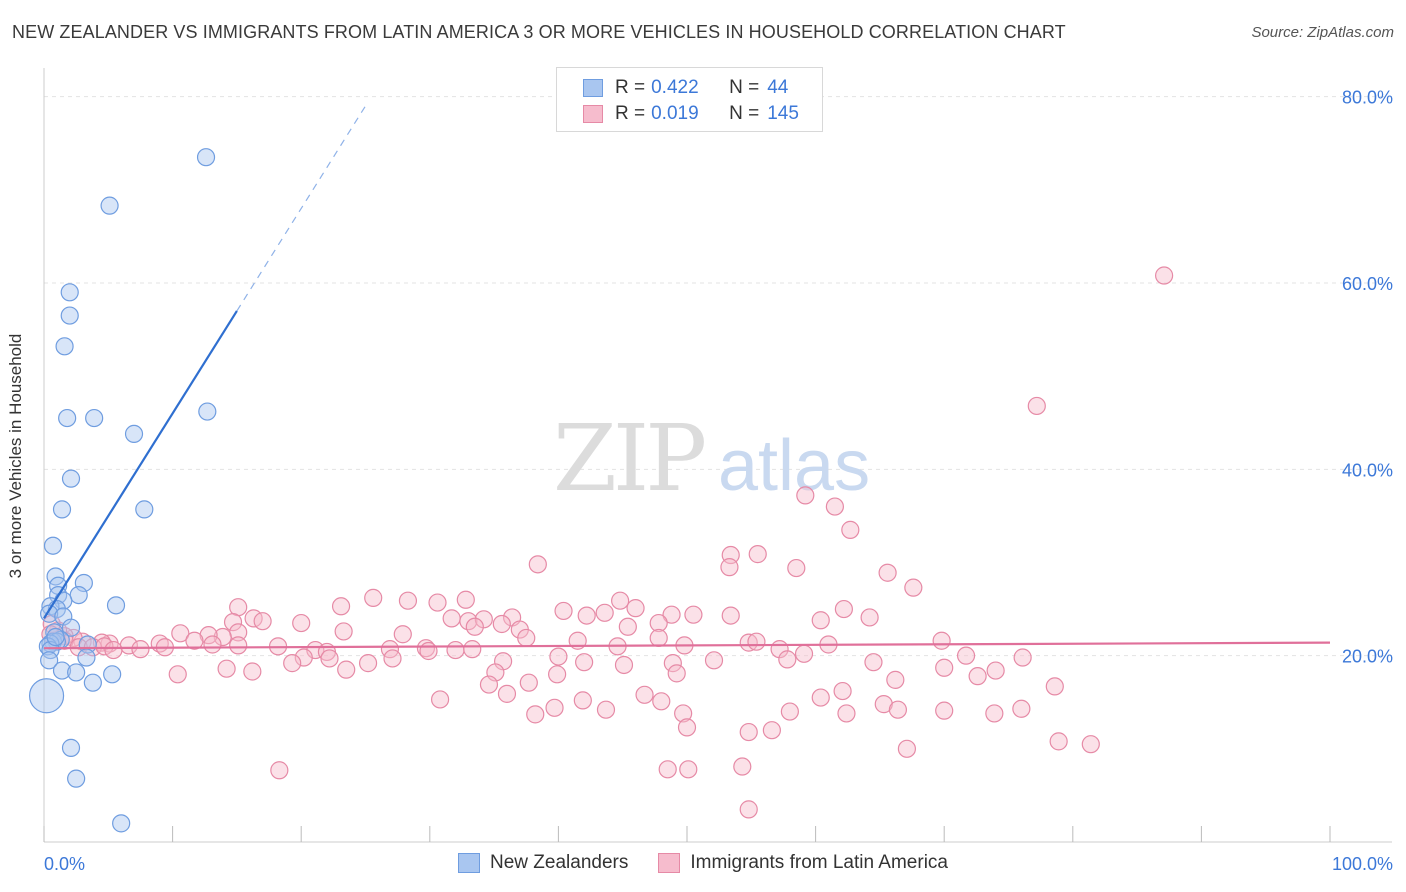 Image resolution: width=1406 pixels, height=892 pixels. I want to click on legend-swatch-pink, so click(669, 863).